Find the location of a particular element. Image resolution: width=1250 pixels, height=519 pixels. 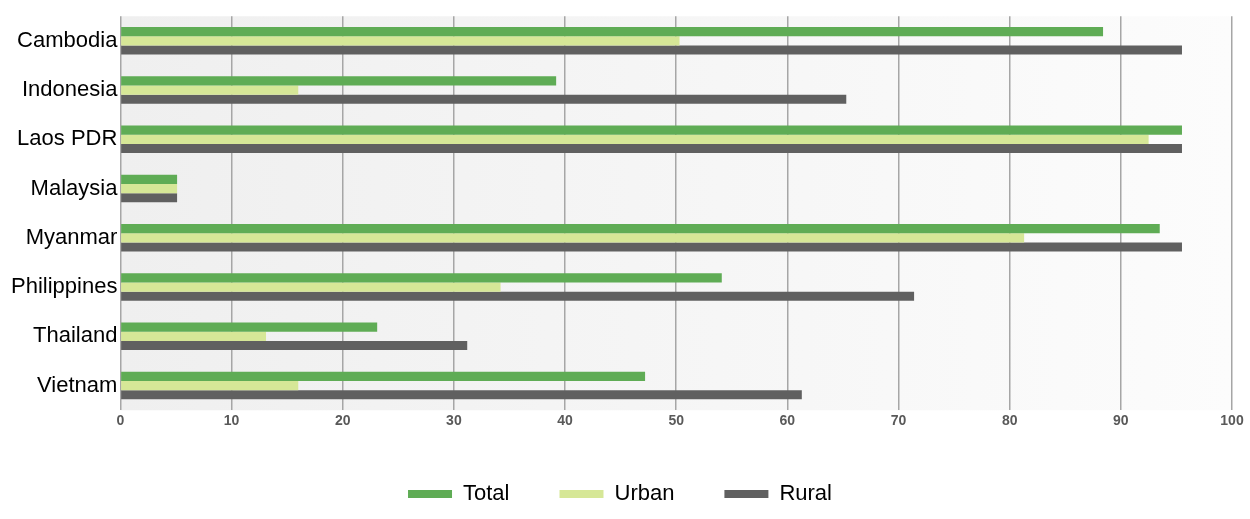

x-tick-label: 50 is located at coordinates (676, 420).